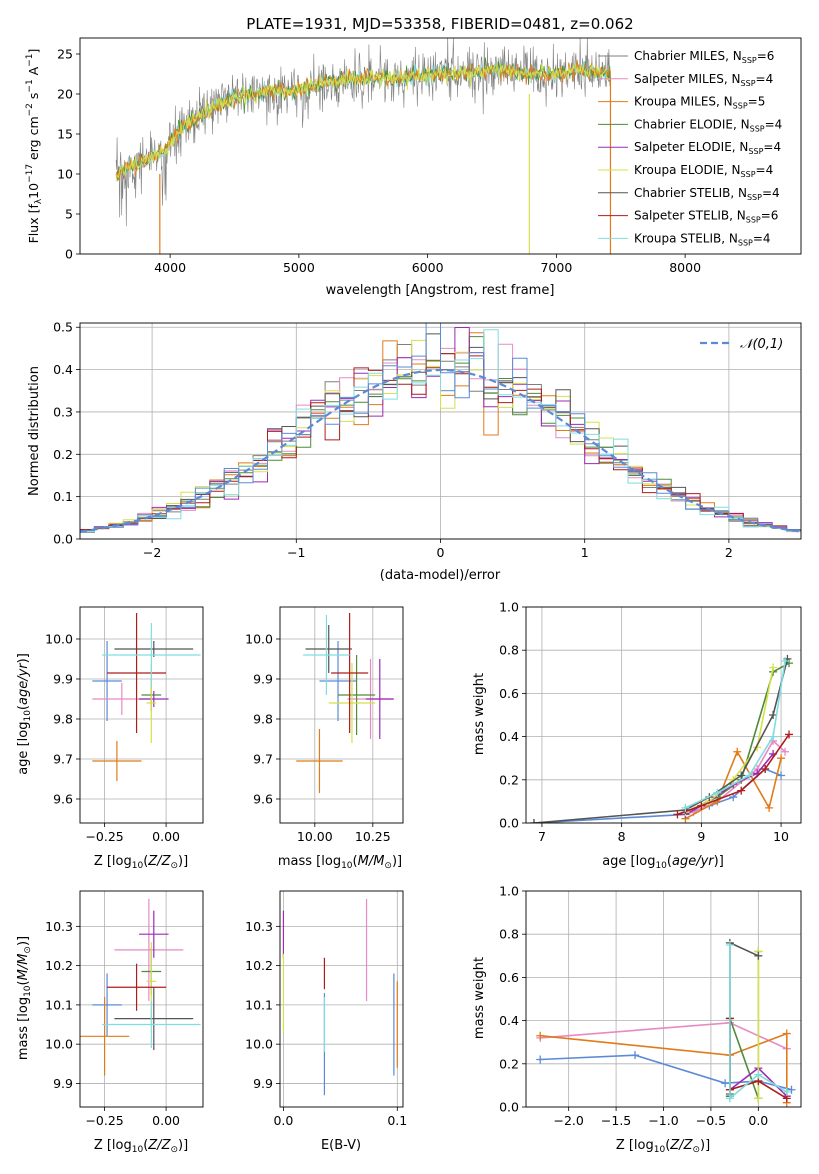 This screenshot has width=819, height=1174. Describe the element at coordinates (568, 1120) in the screenshot. I see `weight-z-xtick-label-0: −2.0` at that location.